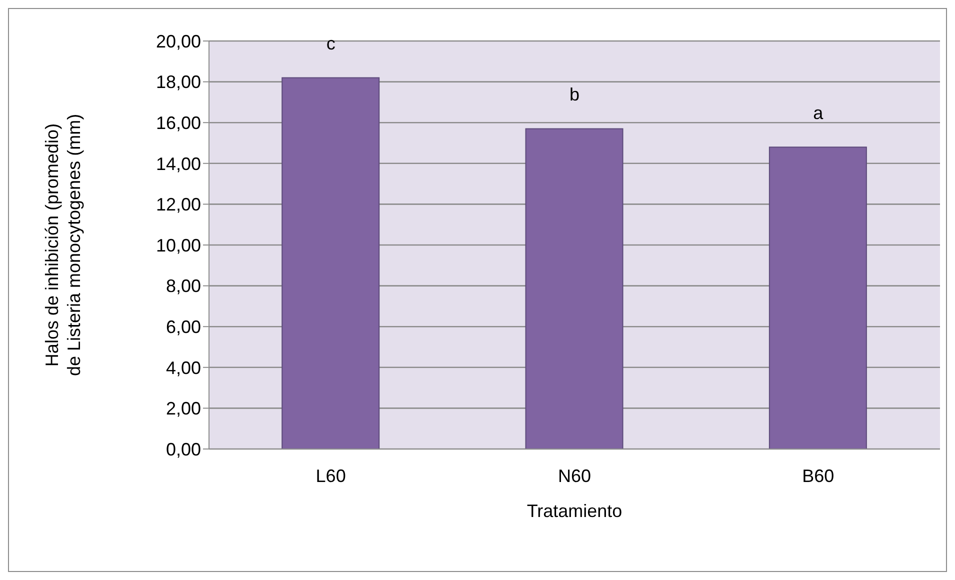 Image resolution: width=955 pixels, height=580 pixels. What do you see at coordinates (178, 164) in the screenshot?
I see `y-tick-label: 14,00` at bounding box center [178, 164].